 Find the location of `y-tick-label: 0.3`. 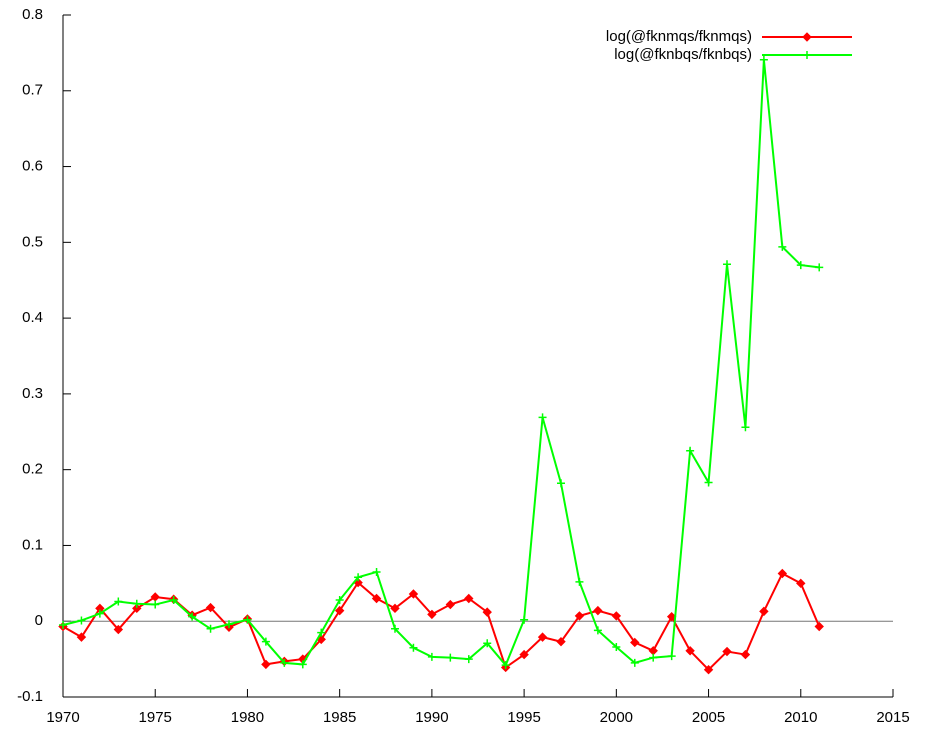

y-tick-label: 0.3 is located at coordinates (32, 393).